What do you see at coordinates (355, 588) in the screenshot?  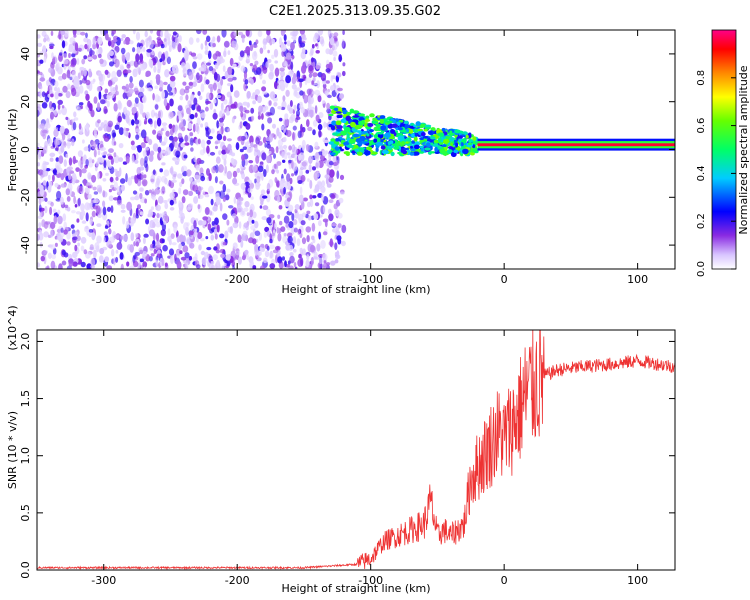 I see `snr-x-label: Height of straight line (km)` at bounding box center [355, 588].